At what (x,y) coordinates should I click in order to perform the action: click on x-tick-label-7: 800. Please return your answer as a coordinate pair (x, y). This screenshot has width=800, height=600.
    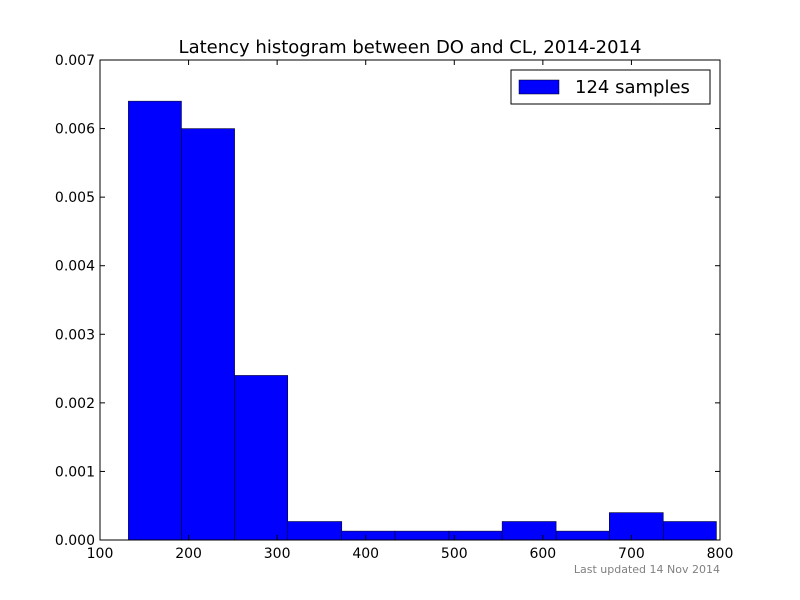
    Looking at the image, I should click on (720, 554).